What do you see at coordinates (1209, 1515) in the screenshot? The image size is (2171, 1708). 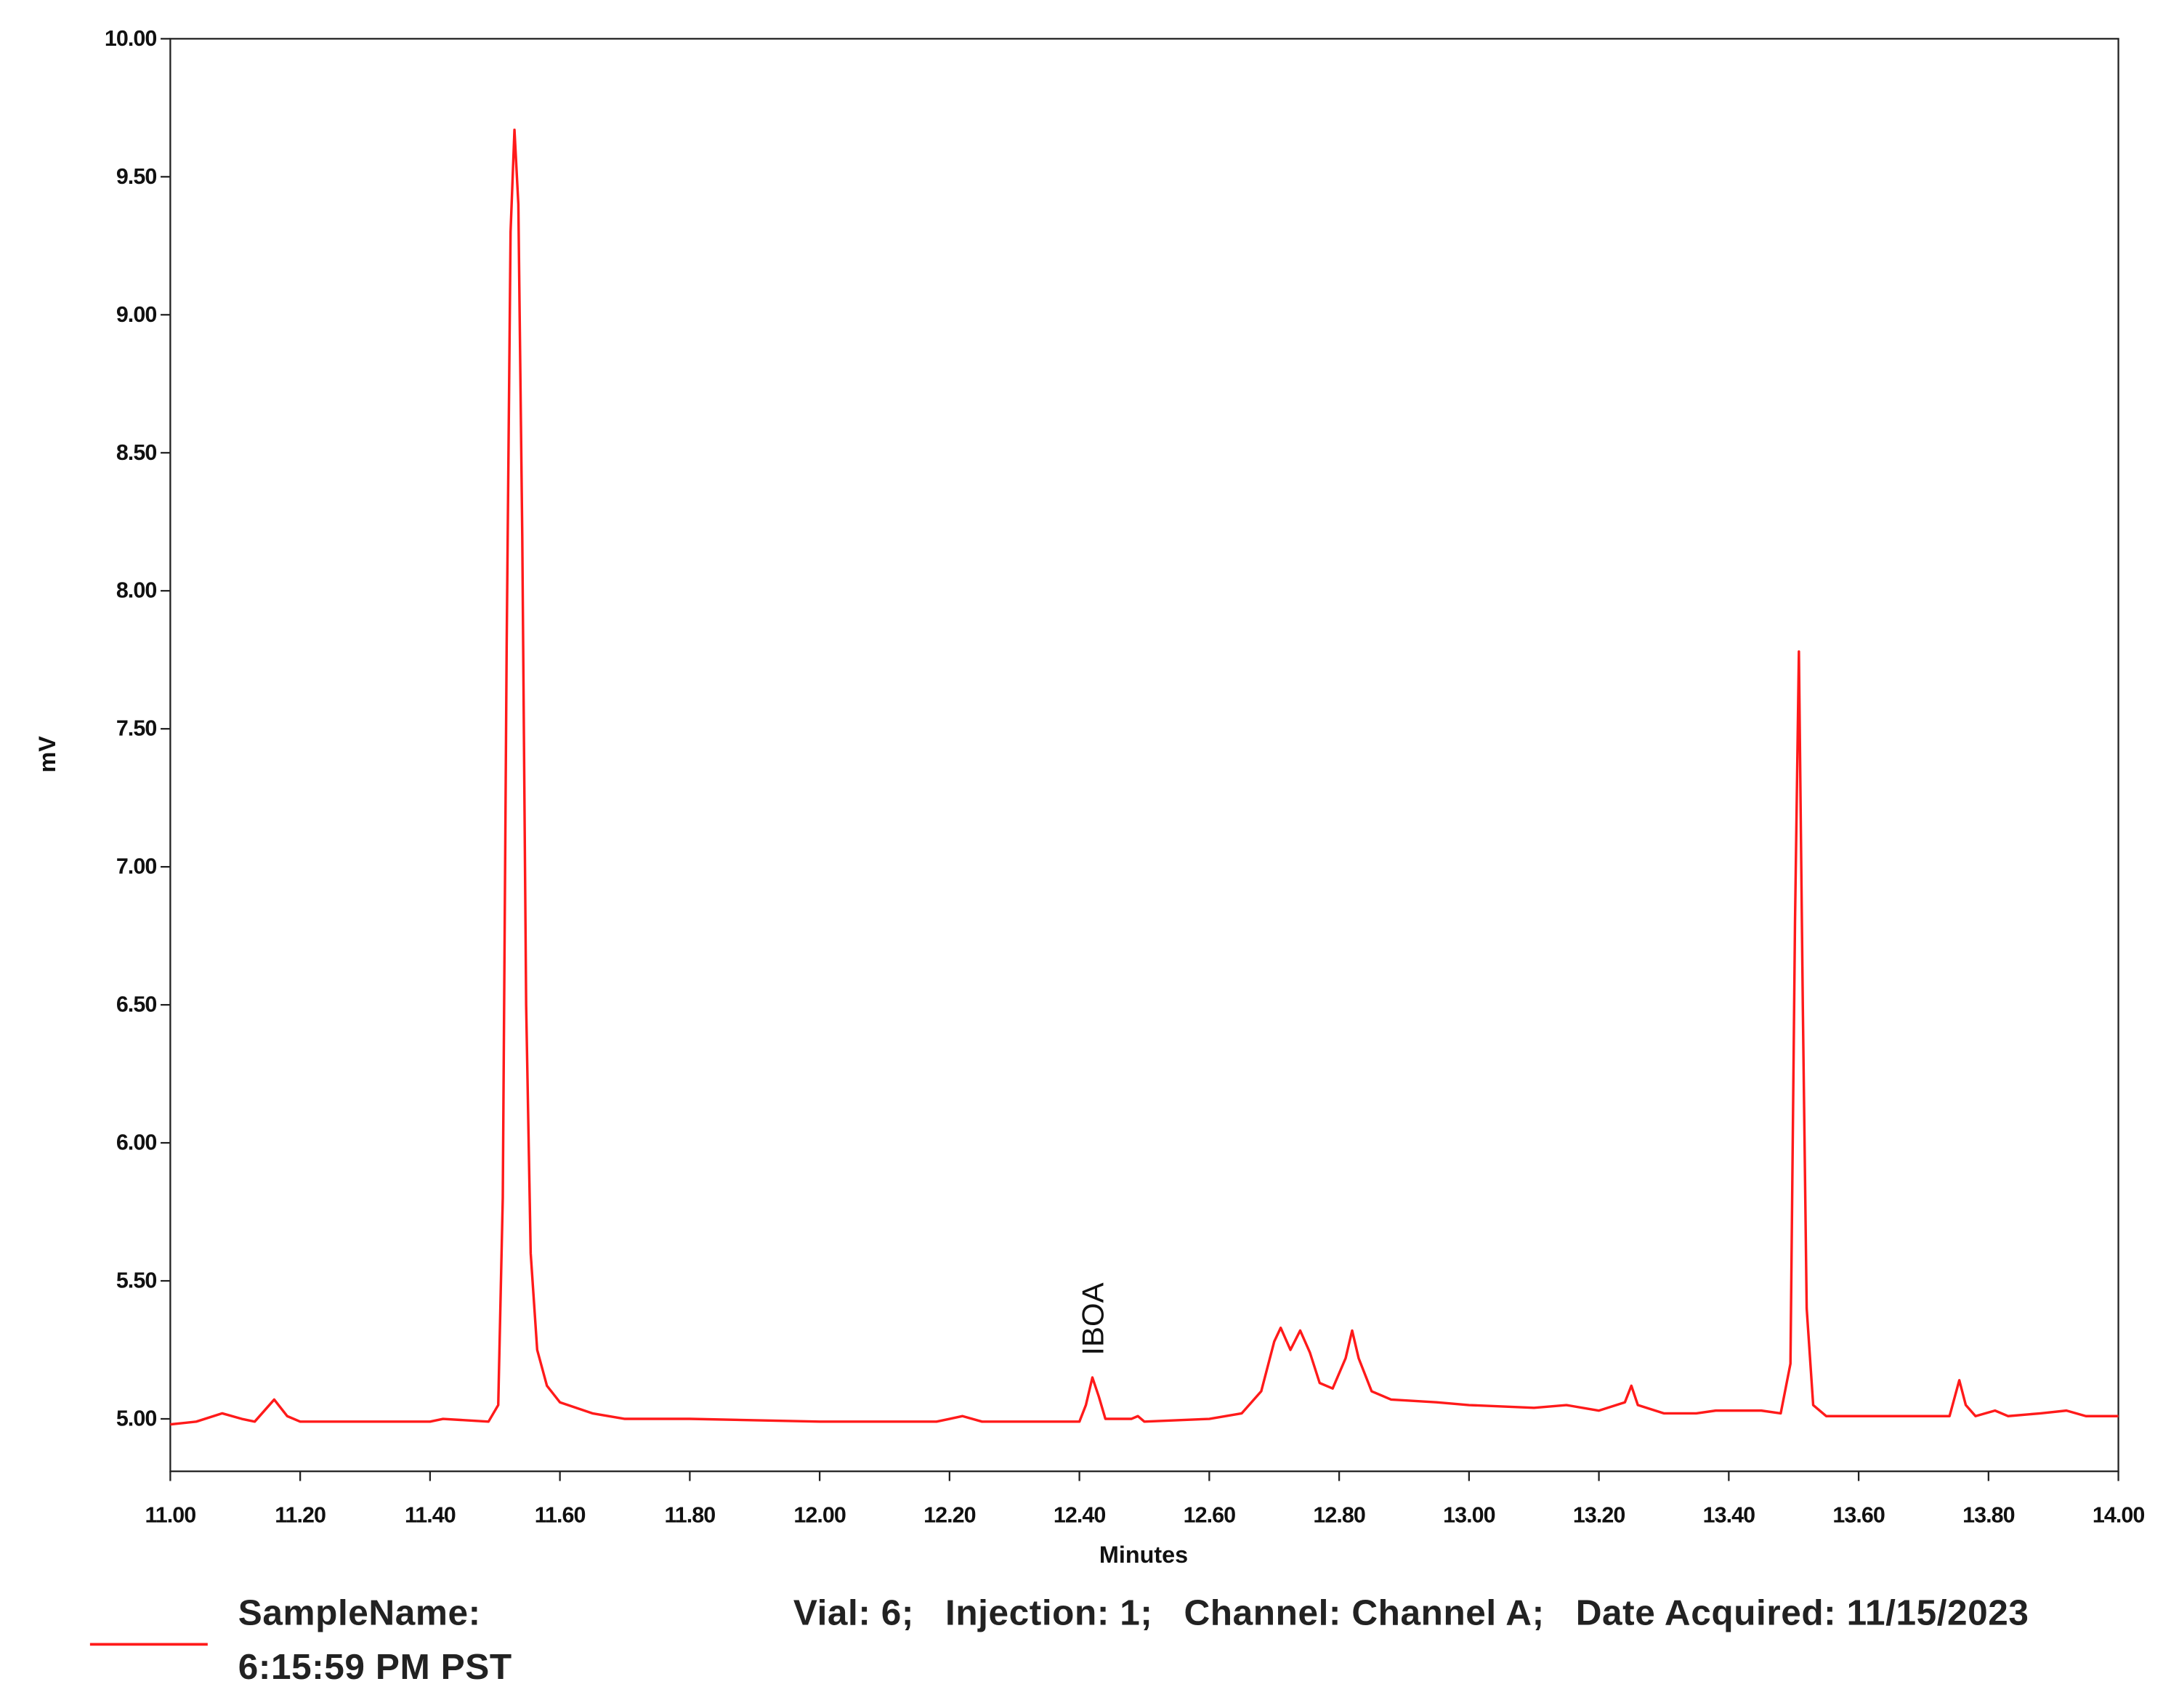 I see `x-tick-label: 12.60` at bounding box center [1209, 1515].